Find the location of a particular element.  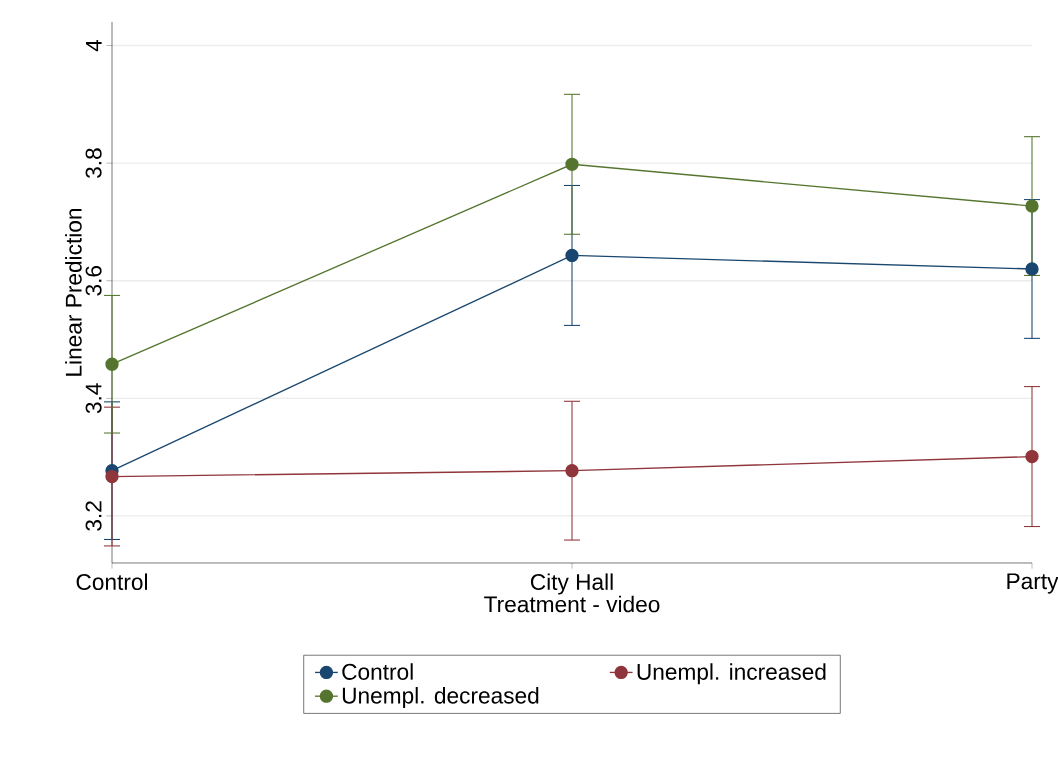

x-tick-label: Party is located at coordinates (1032, 583).